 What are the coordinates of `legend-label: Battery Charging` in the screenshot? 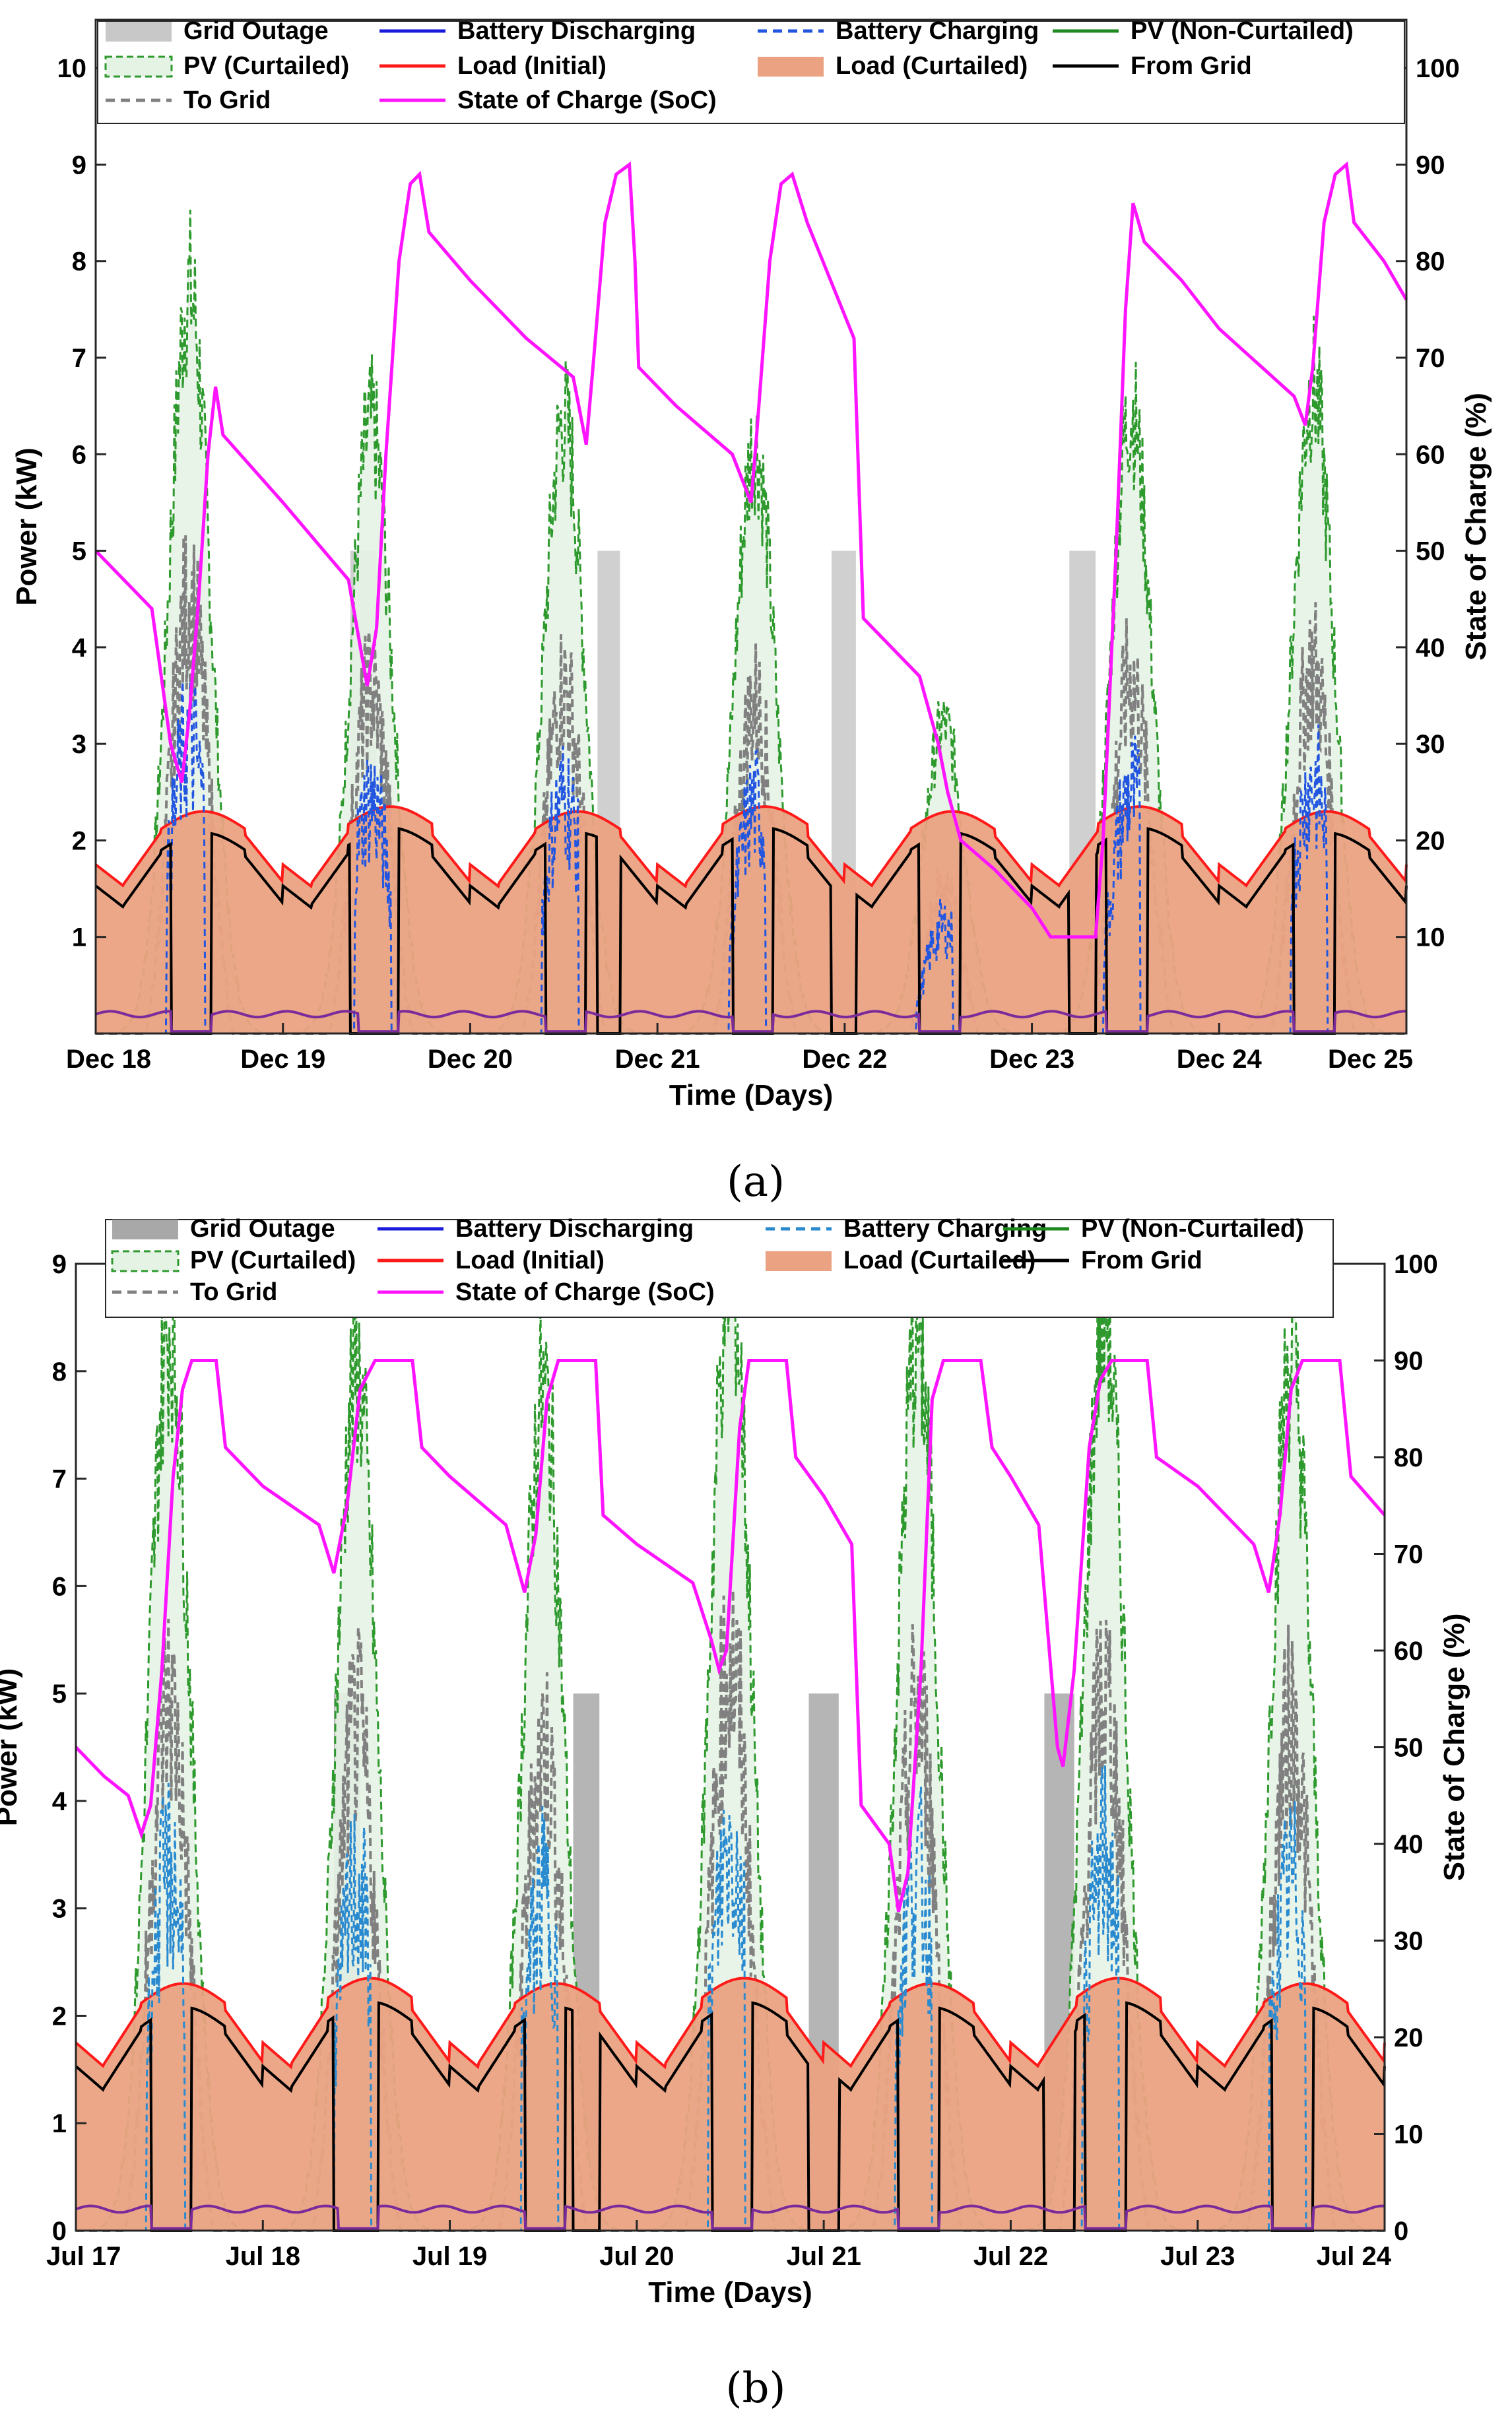 It's located at (938, 31).